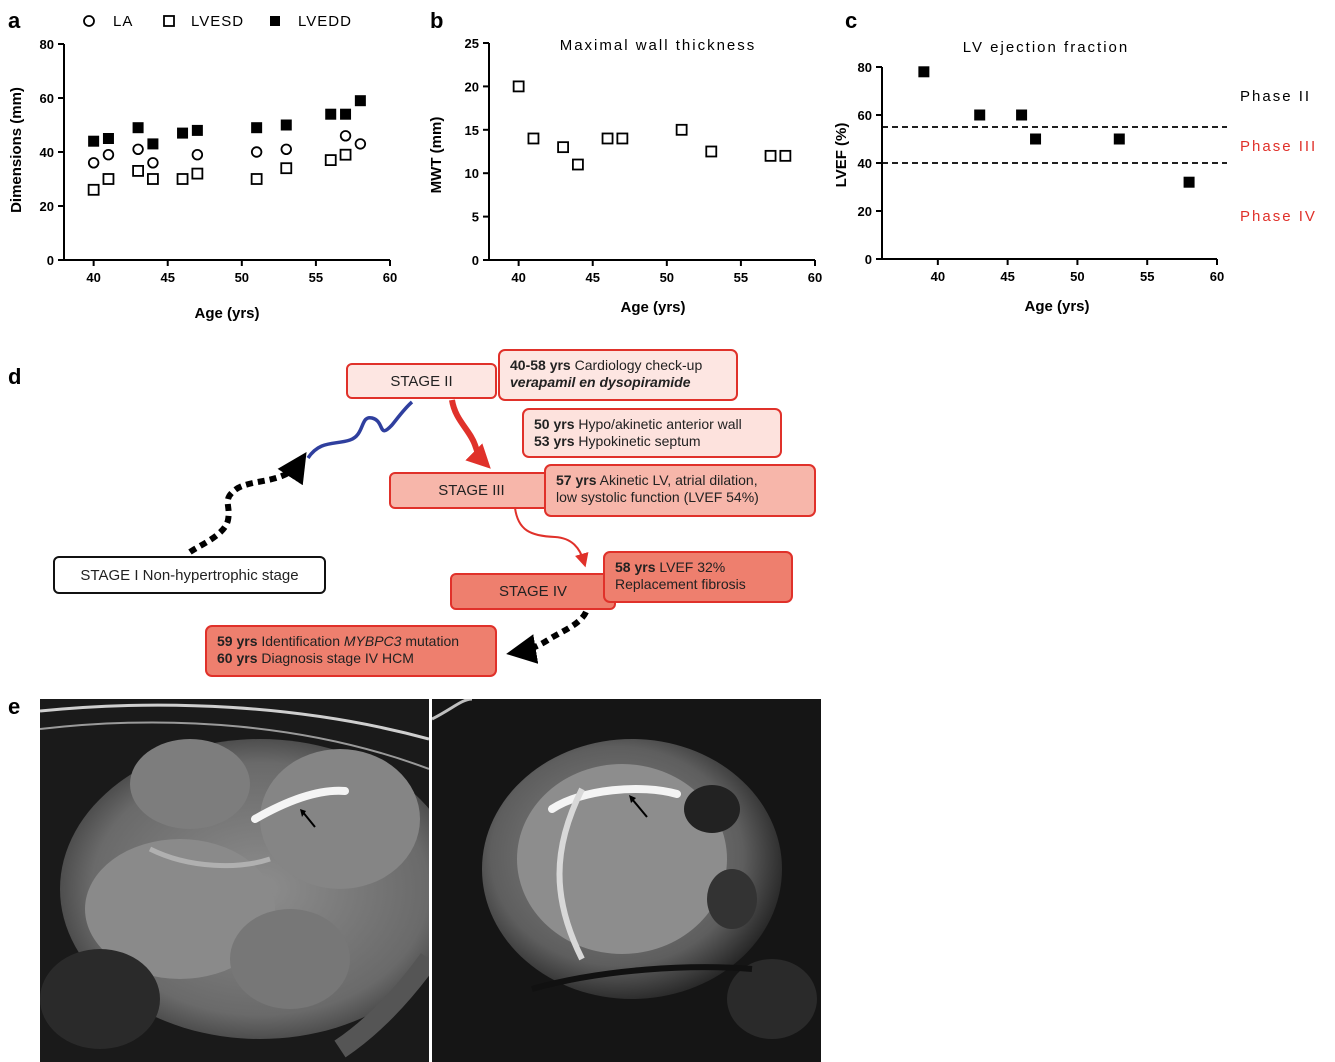  Describe the element at coordinates (851, 20) in the screenshot. I see `panel-letter-c: c` at that location.